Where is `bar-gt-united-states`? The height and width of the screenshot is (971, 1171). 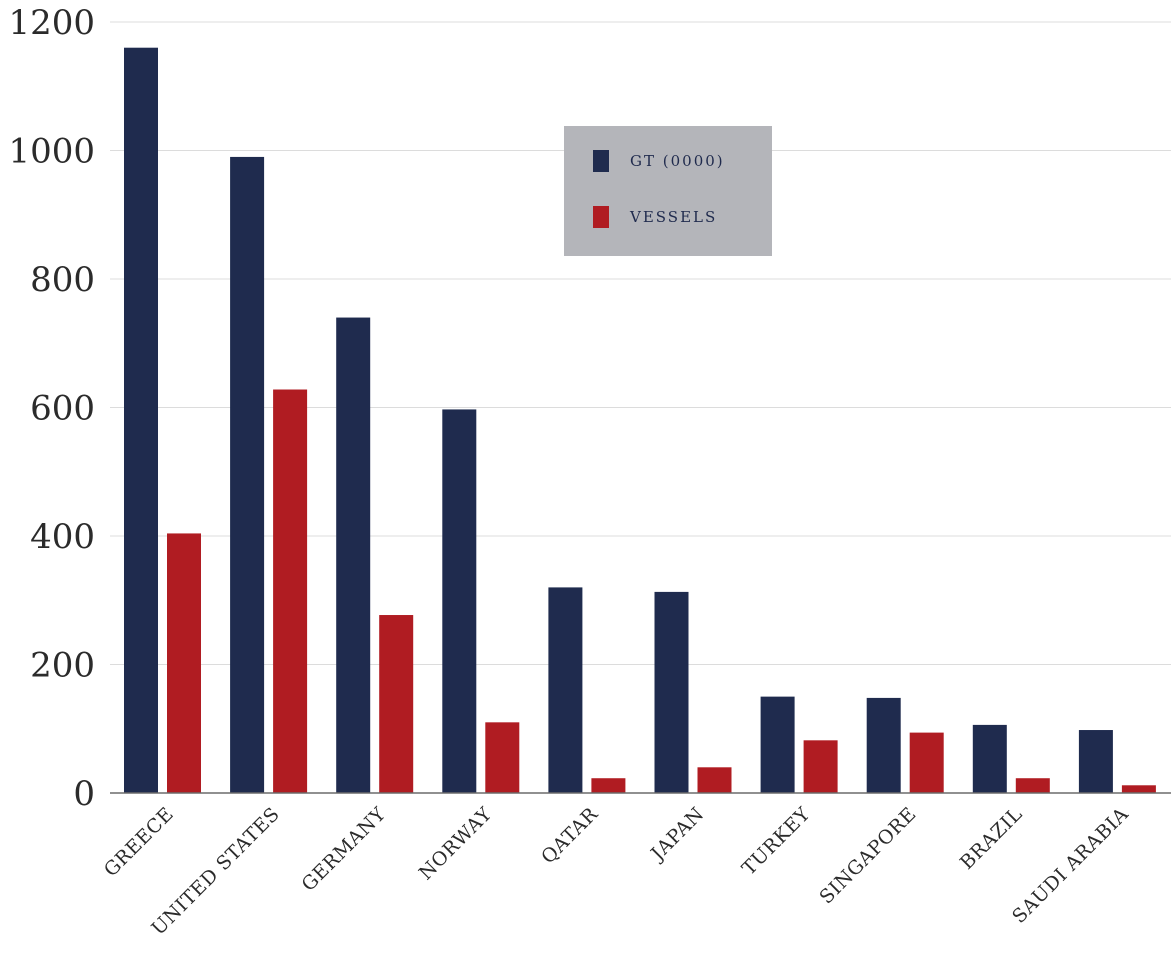 bar-gt-united-states is located at coordinates (247, 475).